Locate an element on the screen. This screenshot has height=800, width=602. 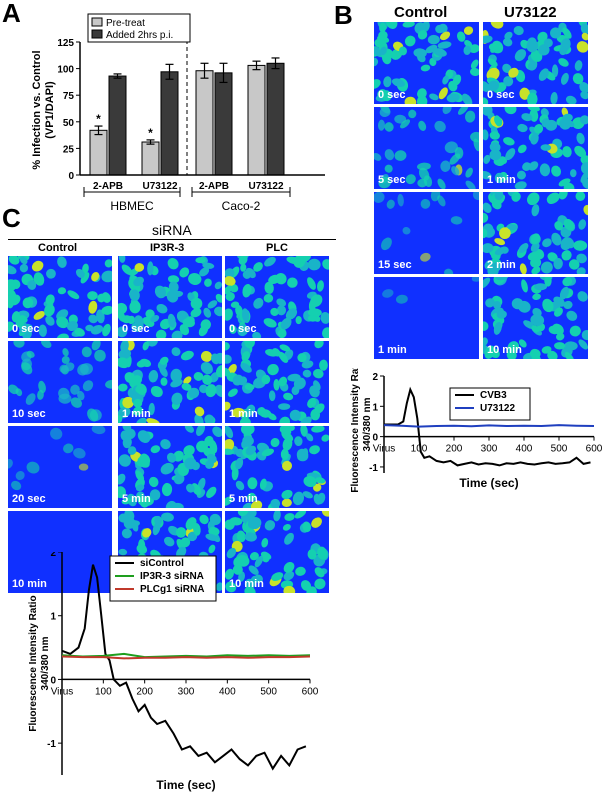
legend-label: PLCg1 siRNA is located at coordinates (172, 589).